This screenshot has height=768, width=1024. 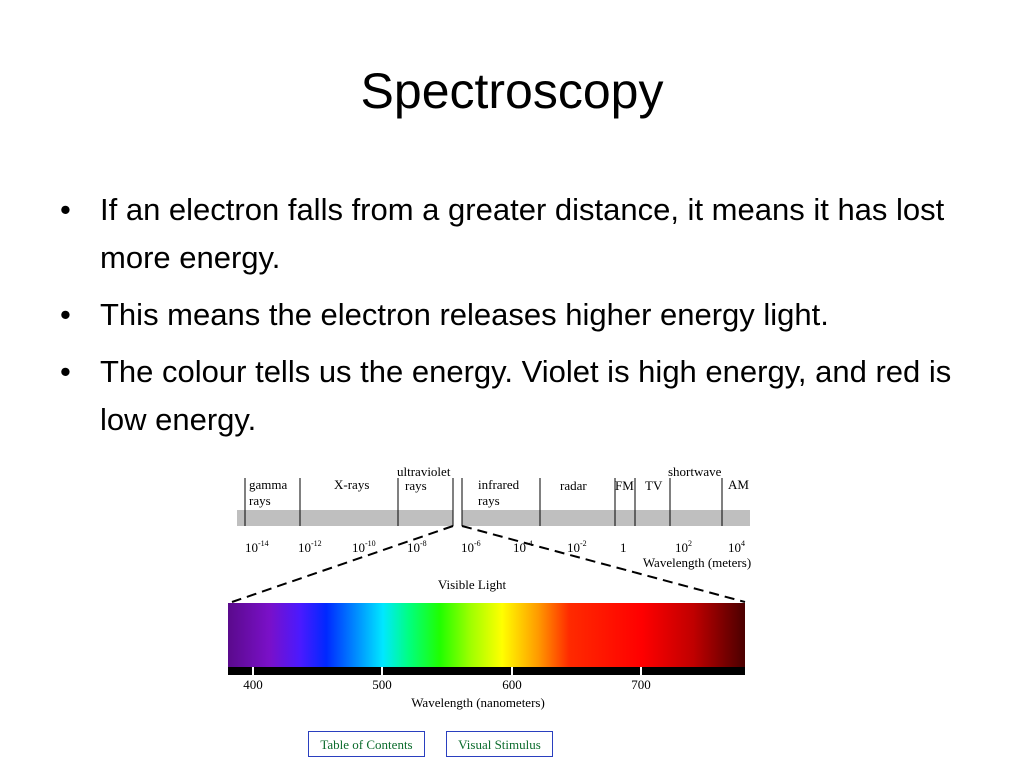 What do you see at coordinates (382, 684) in the screenshot?
I see `nm-tick-label: 500` at bounding box center [382, 684].